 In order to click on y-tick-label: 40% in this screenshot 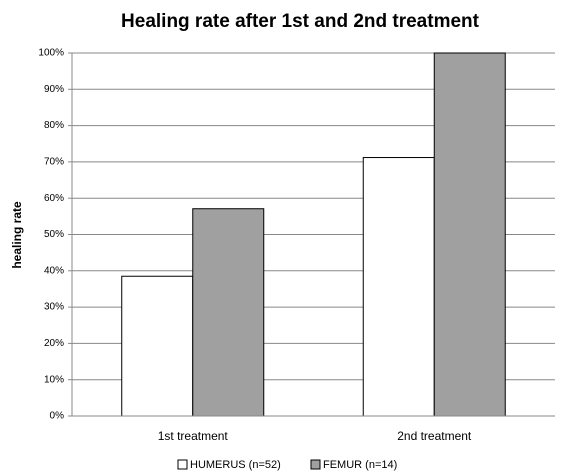, I will do `click(54, 270)`.